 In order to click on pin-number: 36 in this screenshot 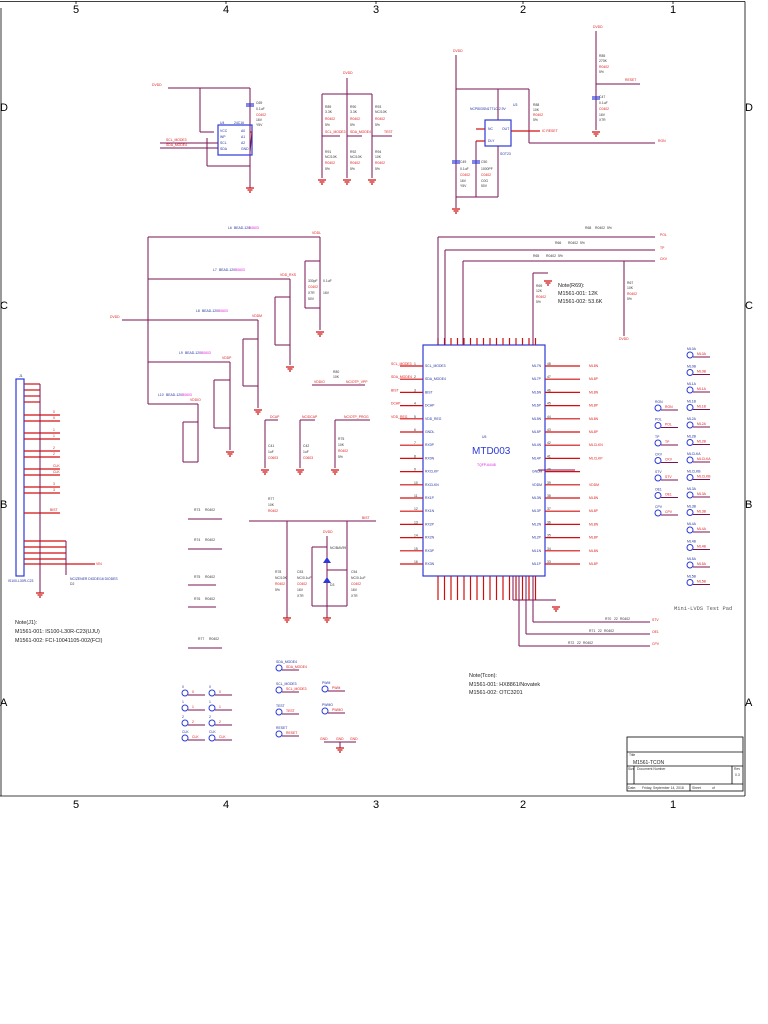, I will do `click(549, 522)`.